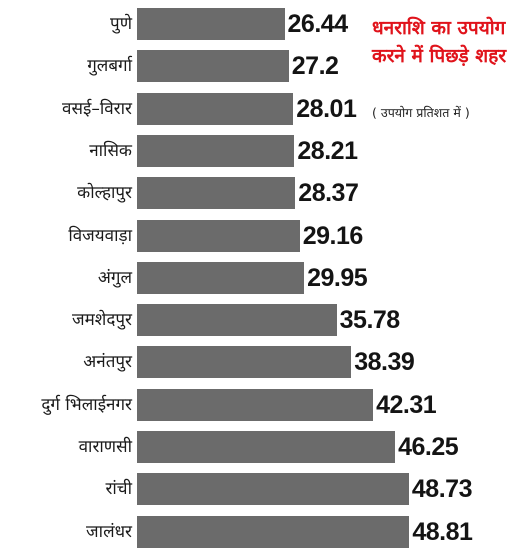 This screenshot has width=514, height=556. I want to click on value-label: 28.01, so click(326, 108).